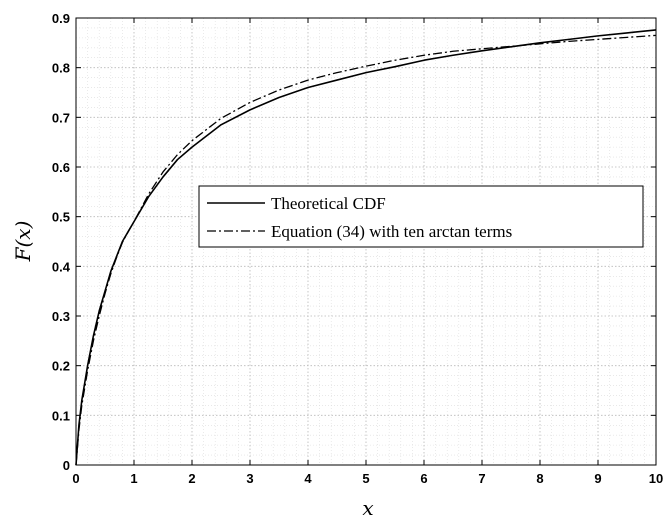 Image resolution: width=665 pixels, height=525 pixels. Describe the element at coordinates (61, 266) in the screenshot. I see `y-tick-label: 0.4` at that location.